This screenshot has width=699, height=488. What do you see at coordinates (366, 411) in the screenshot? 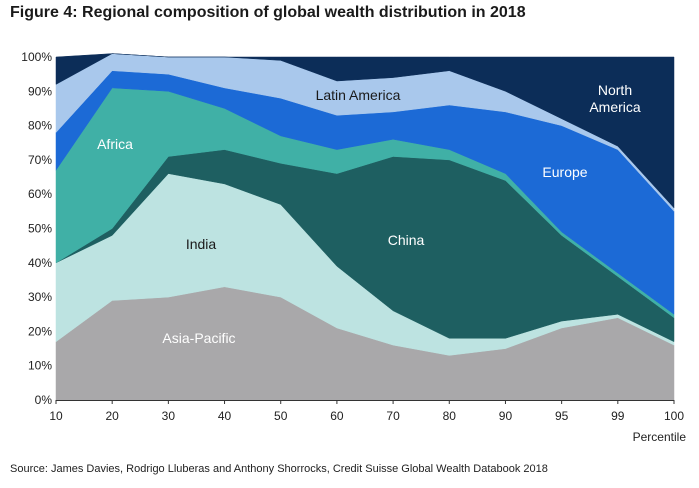
I see `x-axis: 10 20 30 40 50 60 70 80 90 95 99 100` at bounding box center [366, 411].